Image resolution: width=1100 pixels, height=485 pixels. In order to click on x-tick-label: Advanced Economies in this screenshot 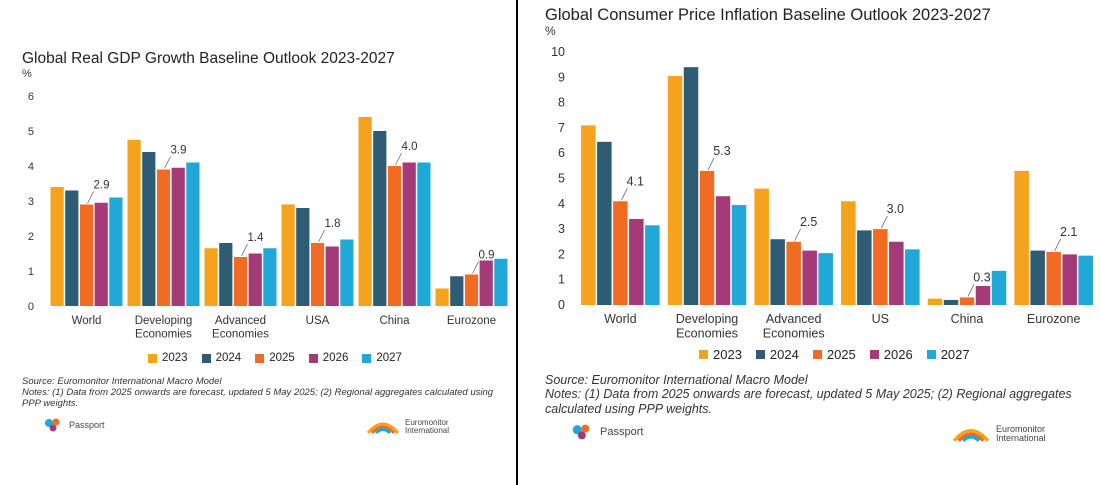, I will do `click(240, 328)`.